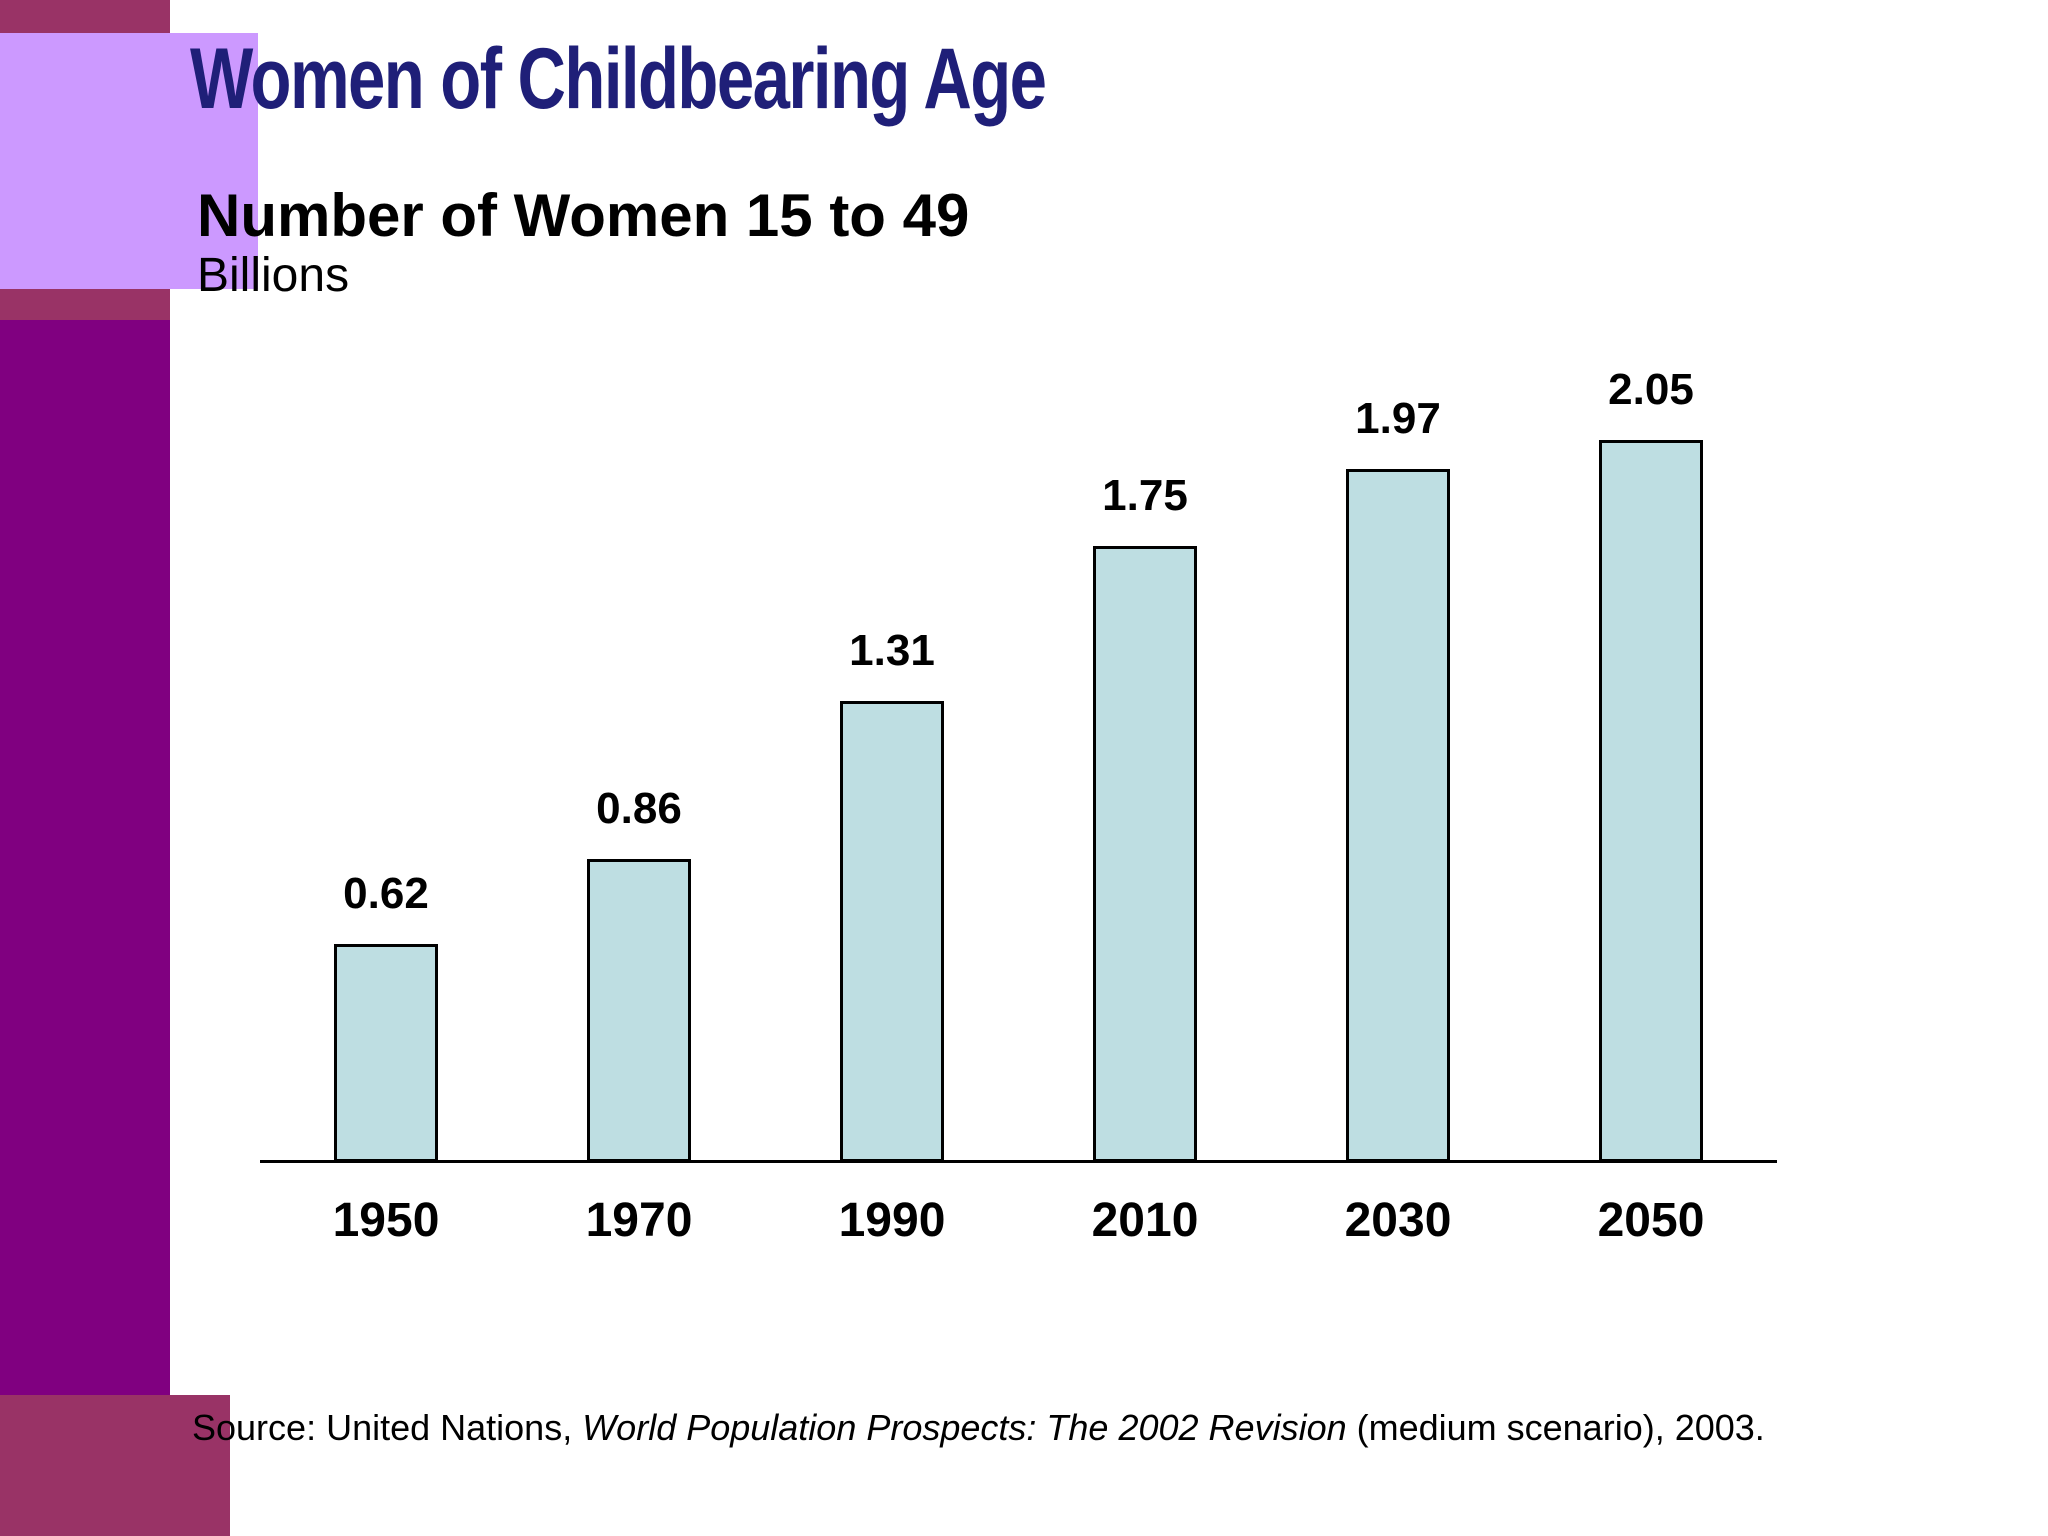 Image resolution: width=2048 pixels, height=1536 pixels. I want to click on source-text-suffix: (medium scenario), 2003., so click(1555, 1427).